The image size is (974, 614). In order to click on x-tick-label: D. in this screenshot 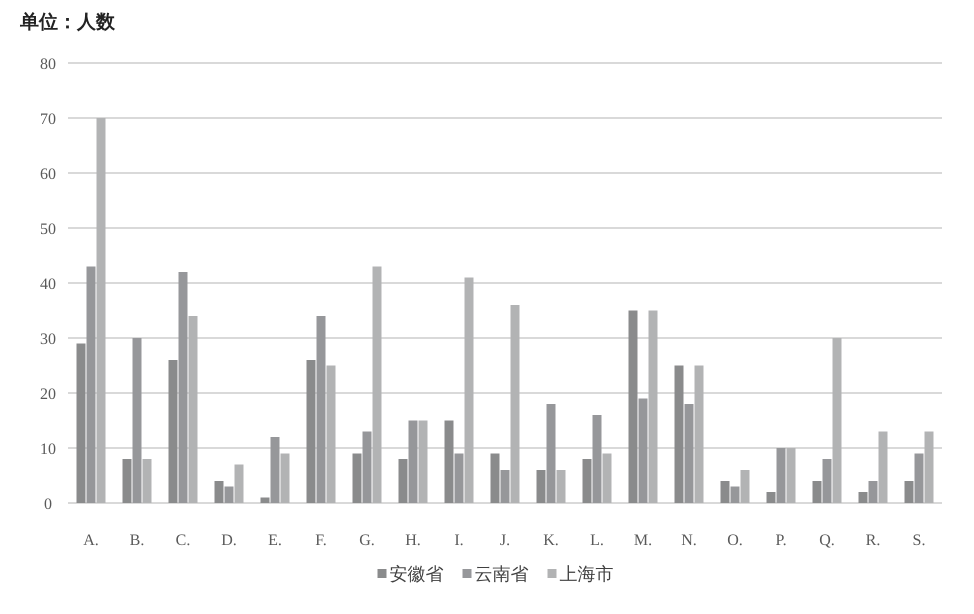, I will do `click(229, 540)`.